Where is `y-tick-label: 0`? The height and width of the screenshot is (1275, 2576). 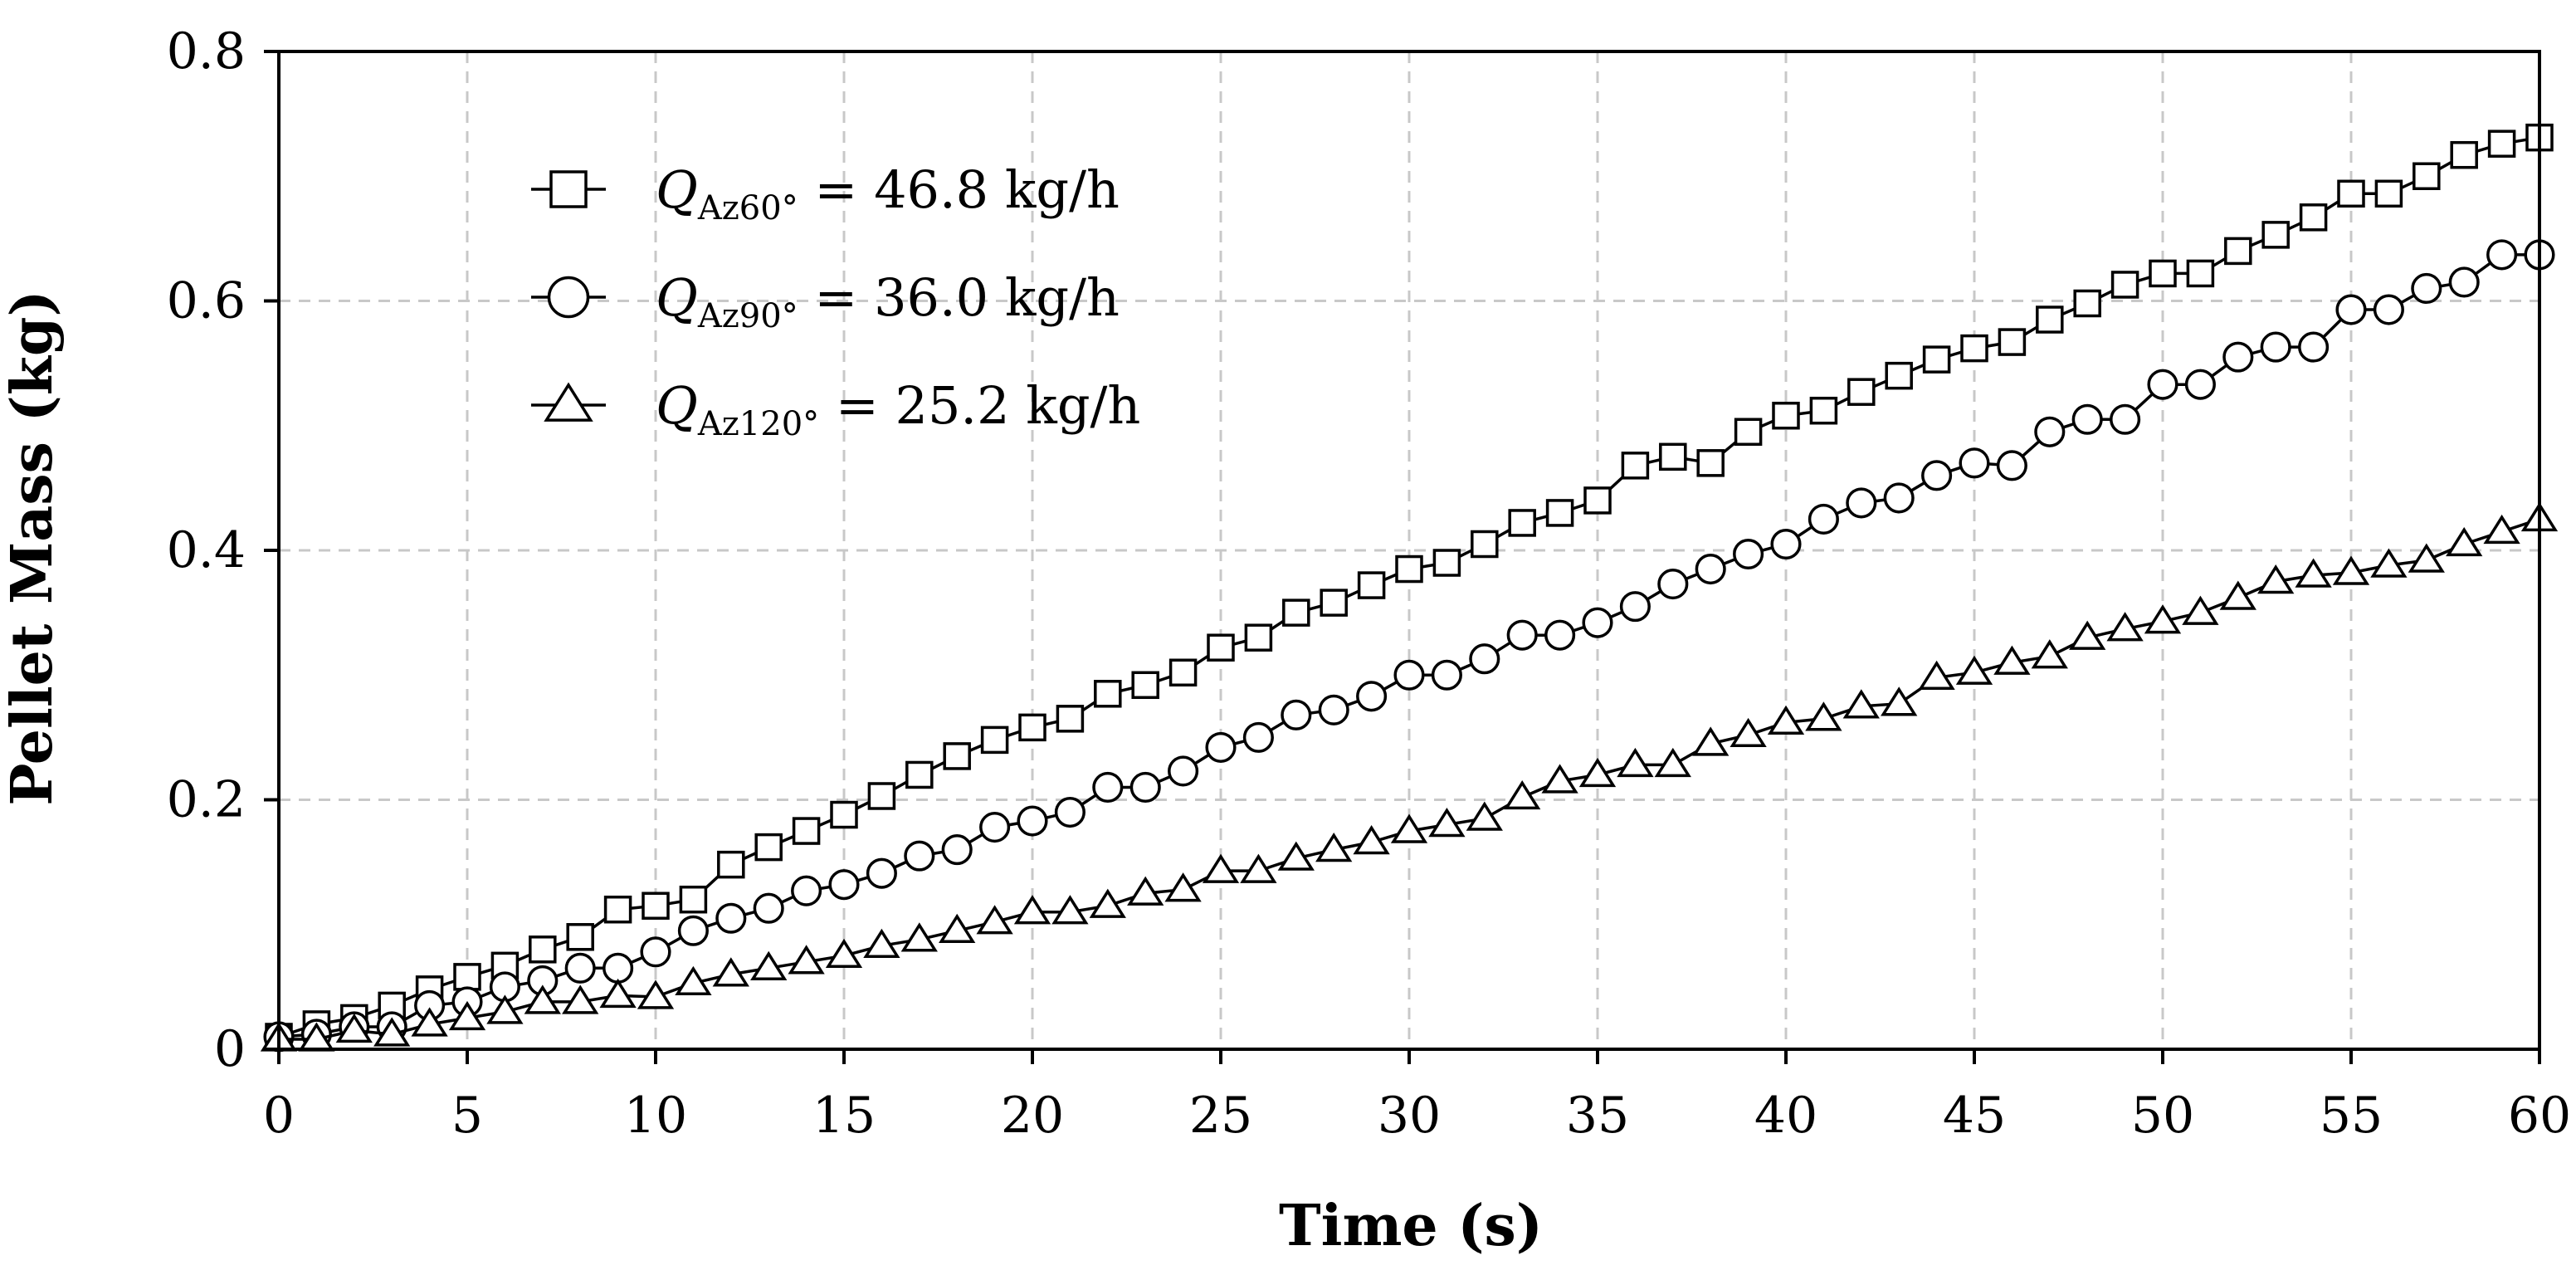 y-tick-label: 0 is located at coordinates (230, 1049).